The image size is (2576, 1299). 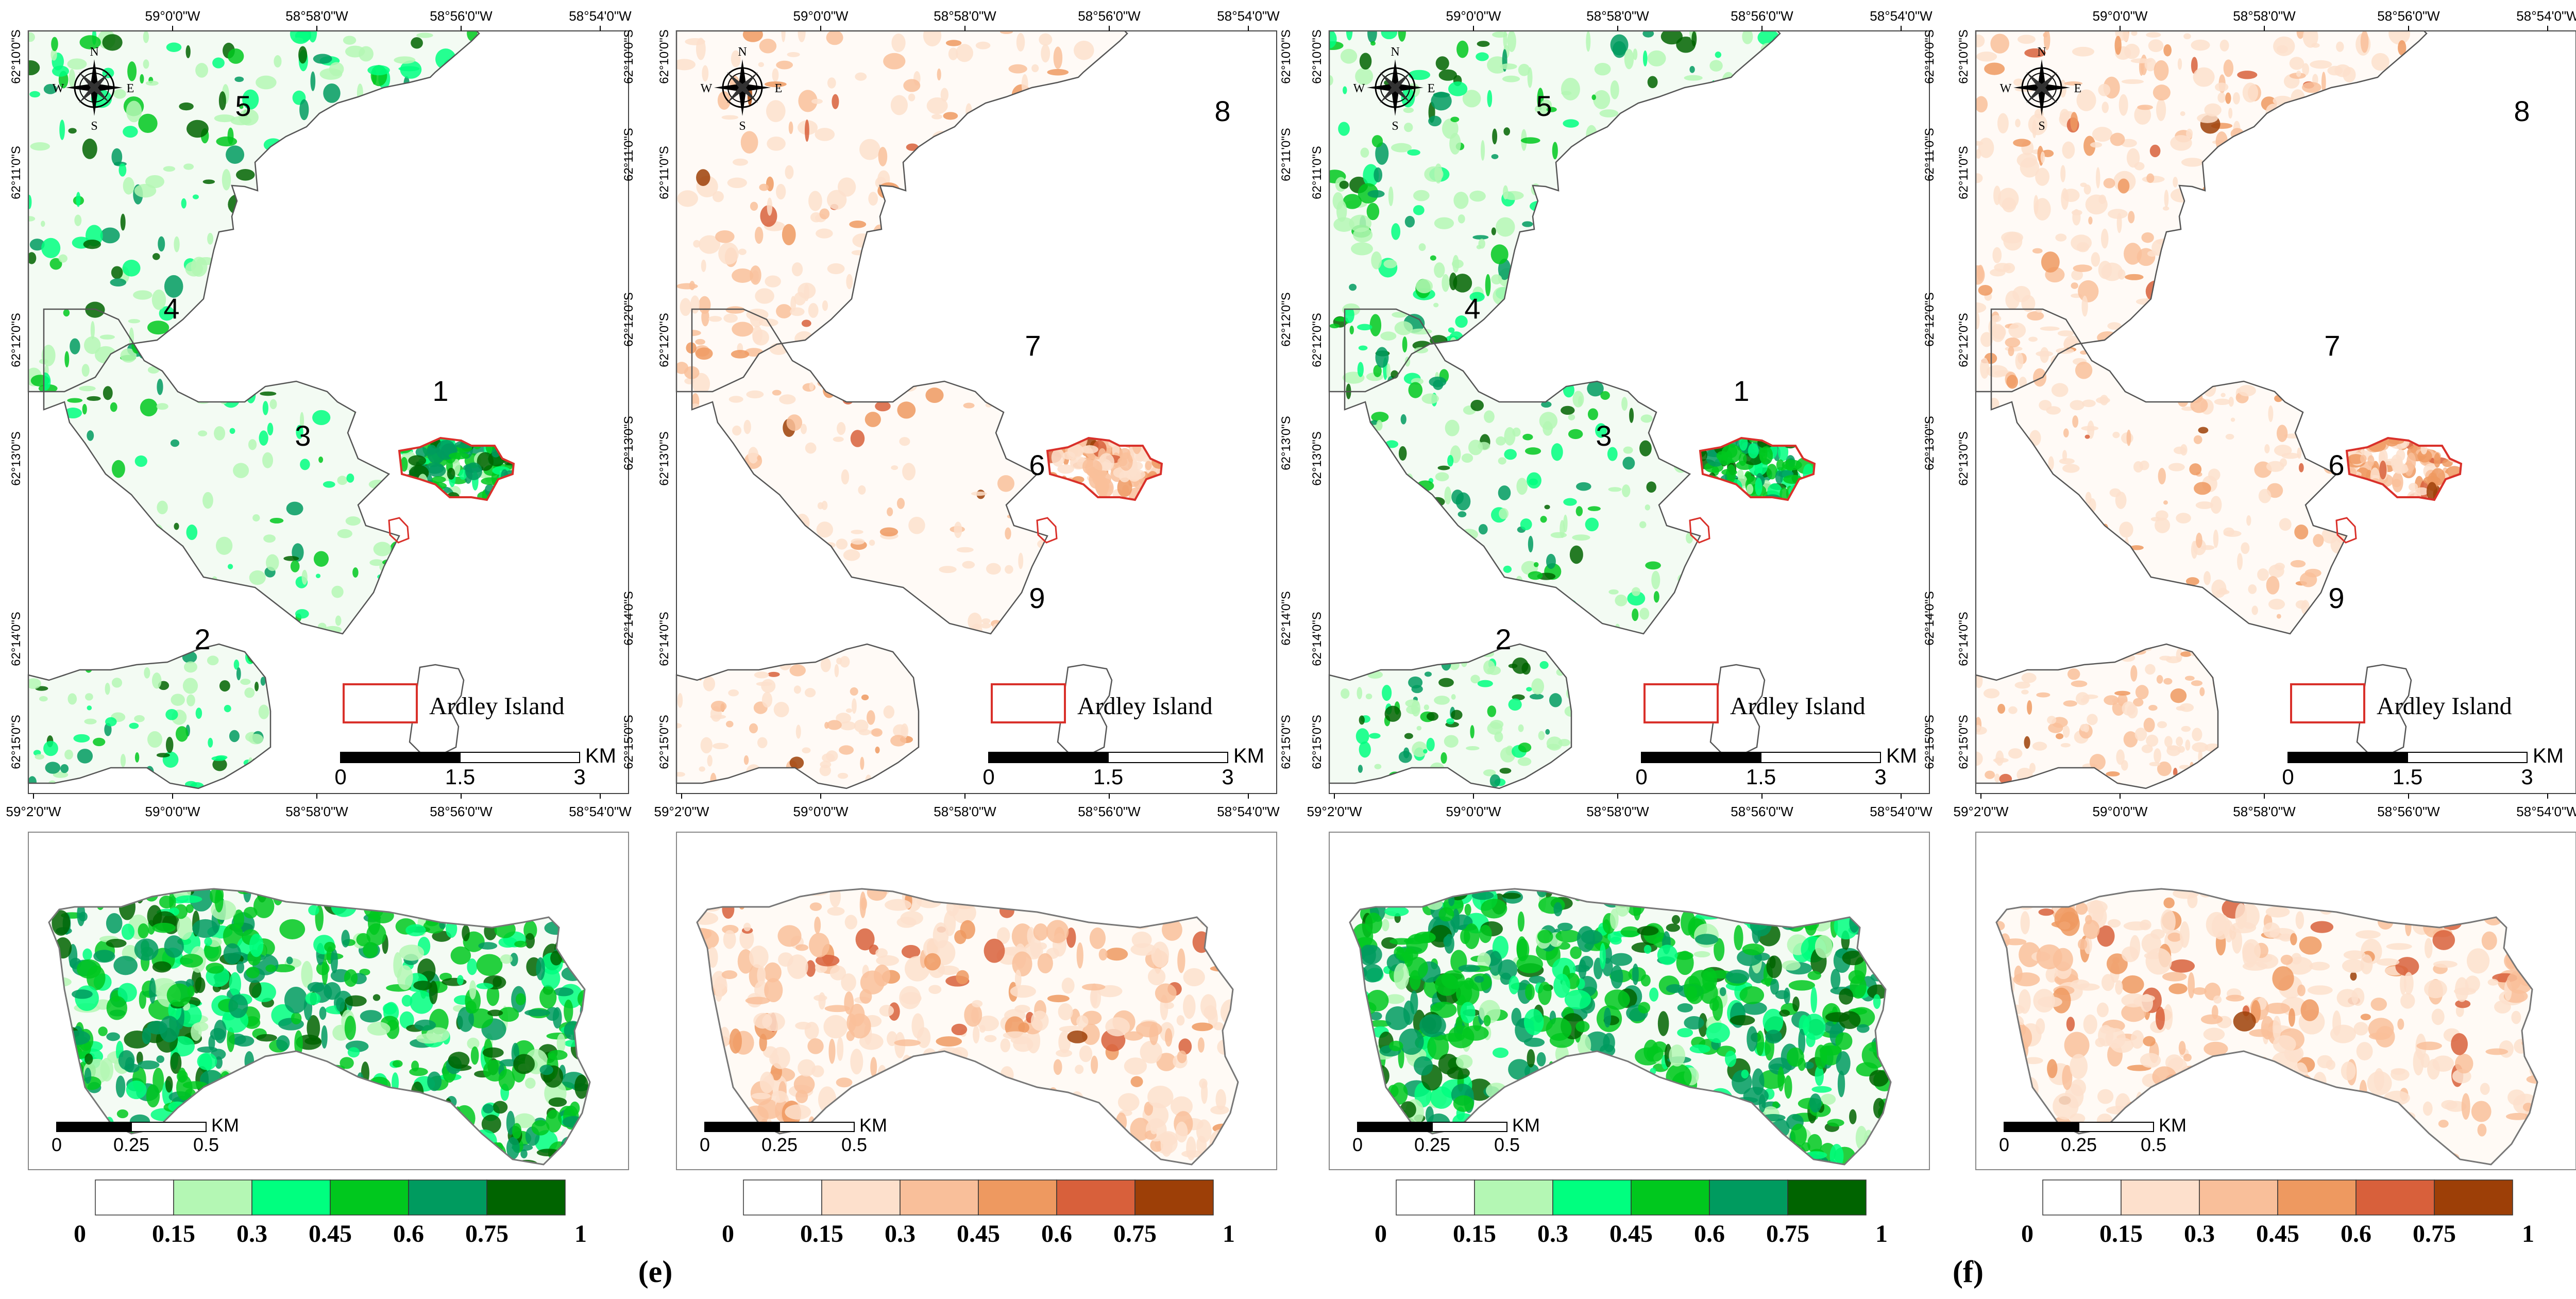 I want to click on south-island-fill, so click(x=797, y=716).